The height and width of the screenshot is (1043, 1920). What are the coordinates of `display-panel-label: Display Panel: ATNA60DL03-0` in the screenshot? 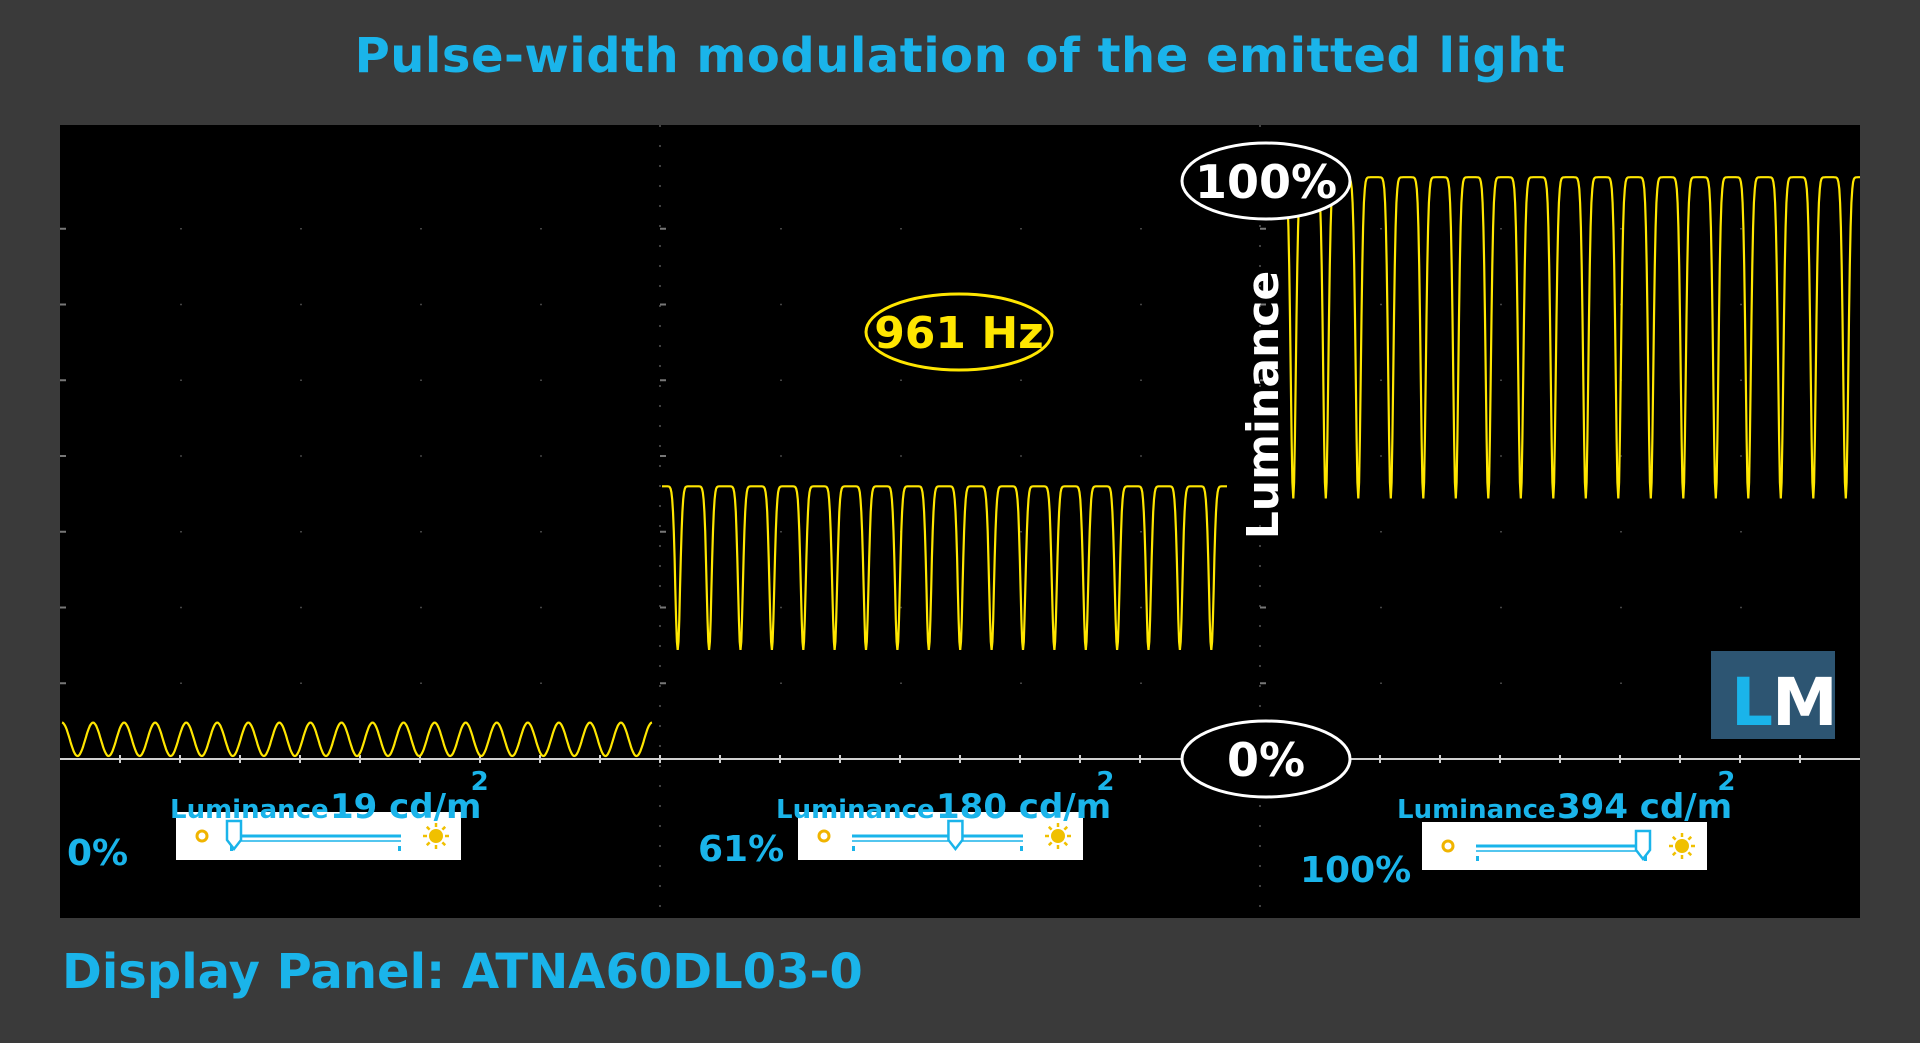 It's located at (462, 972).